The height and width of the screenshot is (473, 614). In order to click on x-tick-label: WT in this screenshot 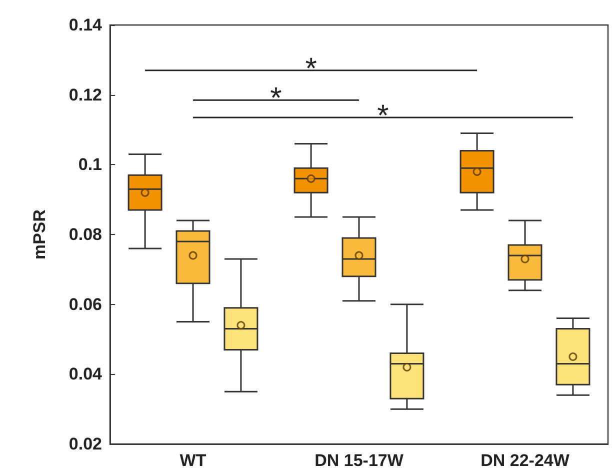, I will do `click(193, 460)`.